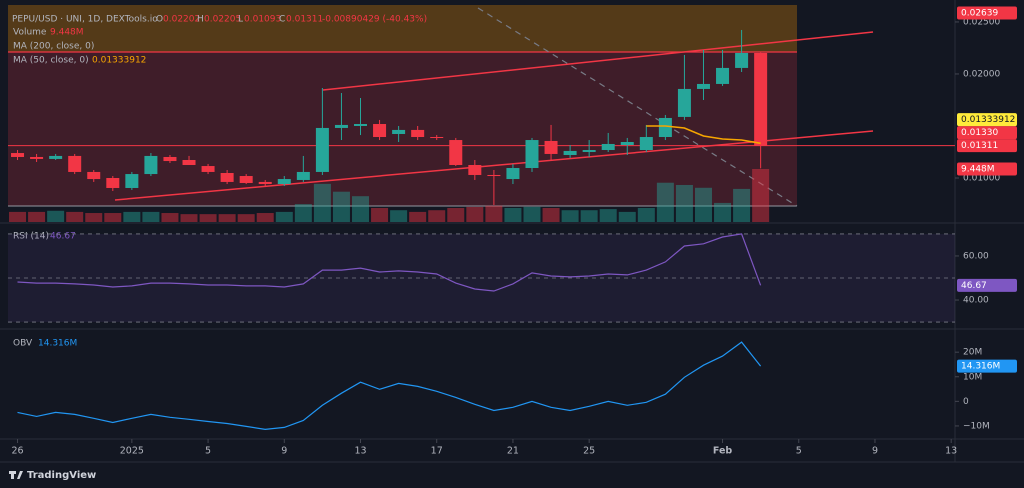 The image size is (1024, 488). I want to click on ma50-name: MA (50, close, 0), so click(51, 61).